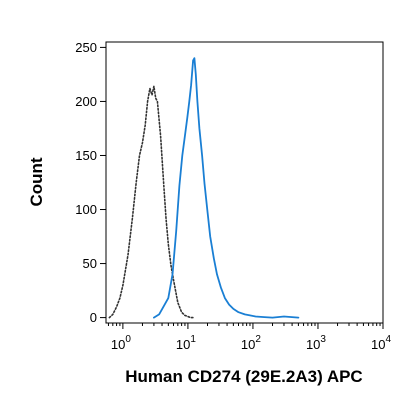 The image size is (405, 400). What do you see at coordinates (251, 343) in the screenshot?
I see `x-tick-label: 10²` at bounding box center [251, 343].